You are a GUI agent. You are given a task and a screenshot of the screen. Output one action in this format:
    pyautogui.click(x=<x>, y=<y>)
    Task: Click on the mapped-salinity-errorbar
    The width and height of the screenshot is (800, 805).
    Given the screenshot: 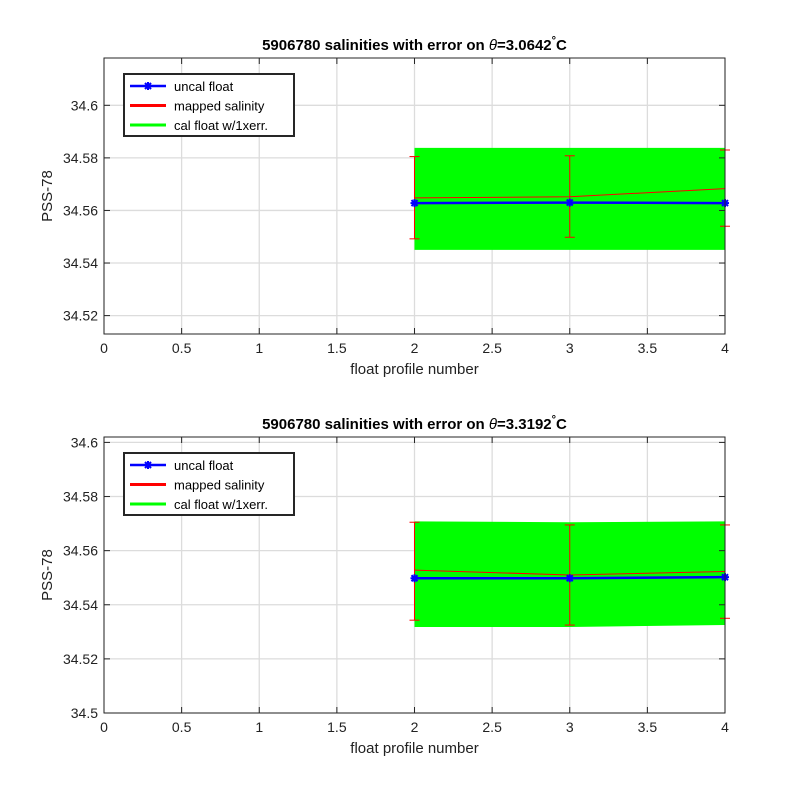 What is the action you would take?
    pyautogui.click(x=414, y=571)
    